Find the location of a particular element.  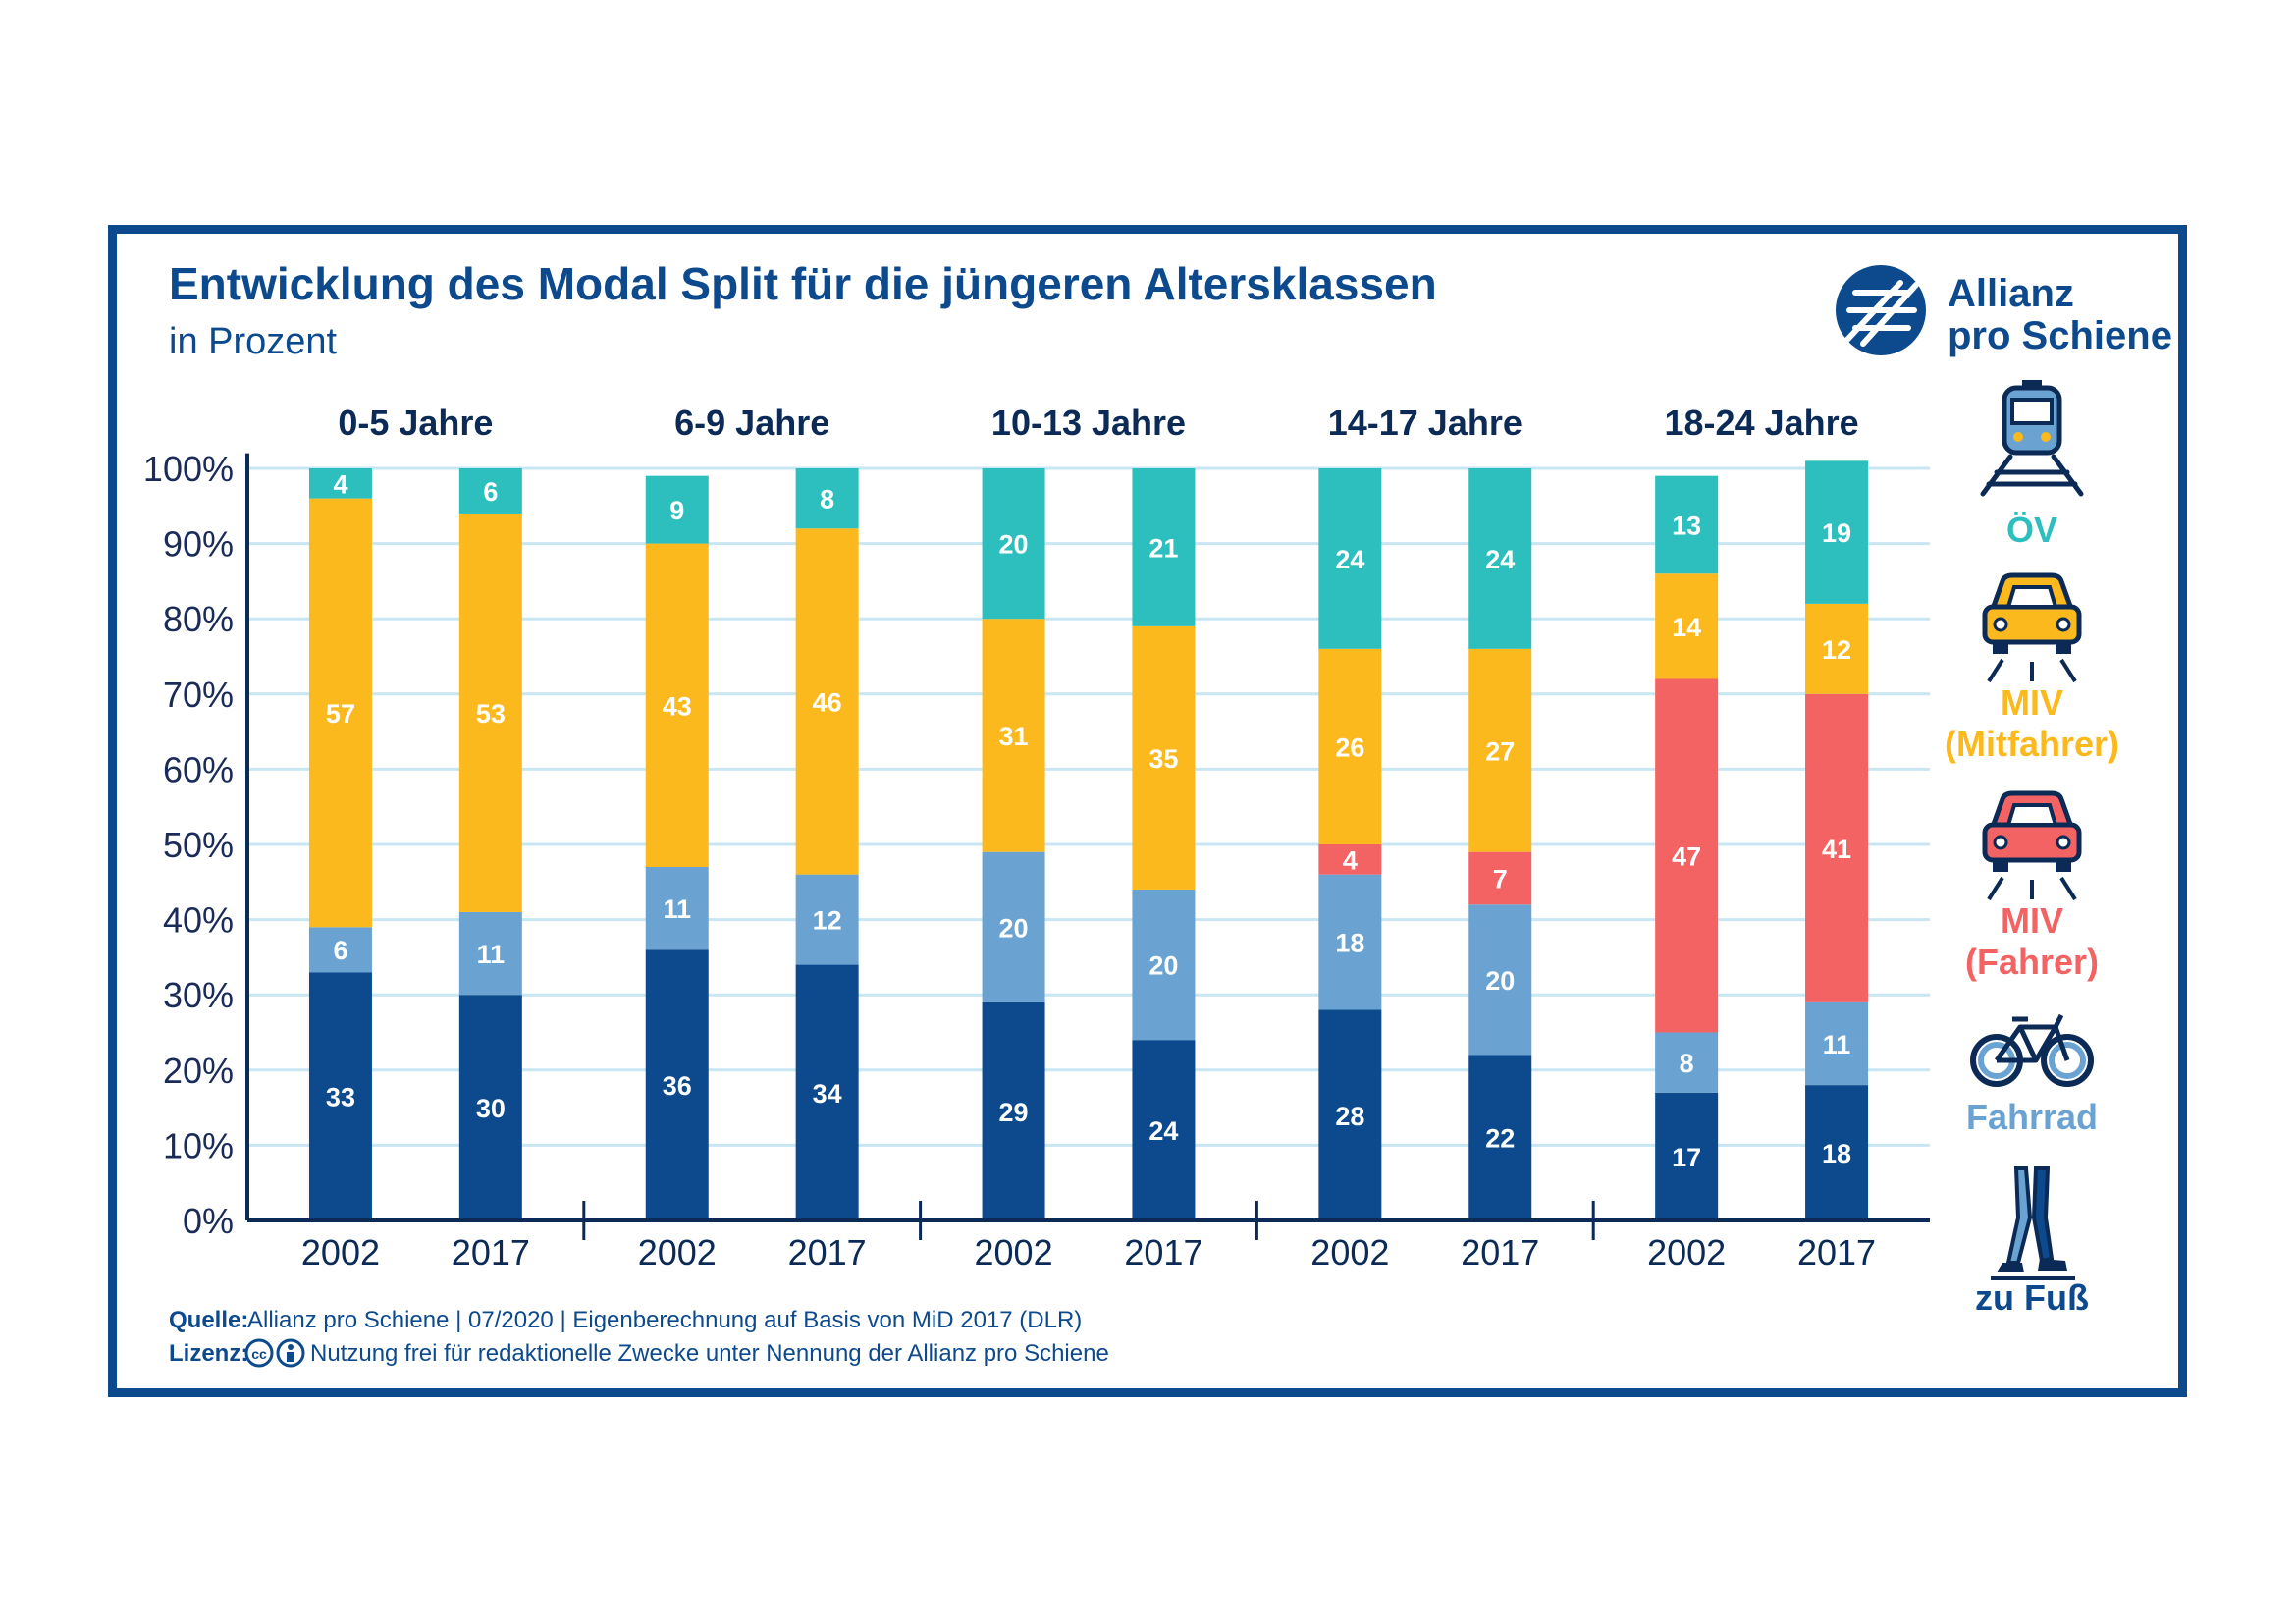

value-label: 21 is located at coordinates (1163, 548).